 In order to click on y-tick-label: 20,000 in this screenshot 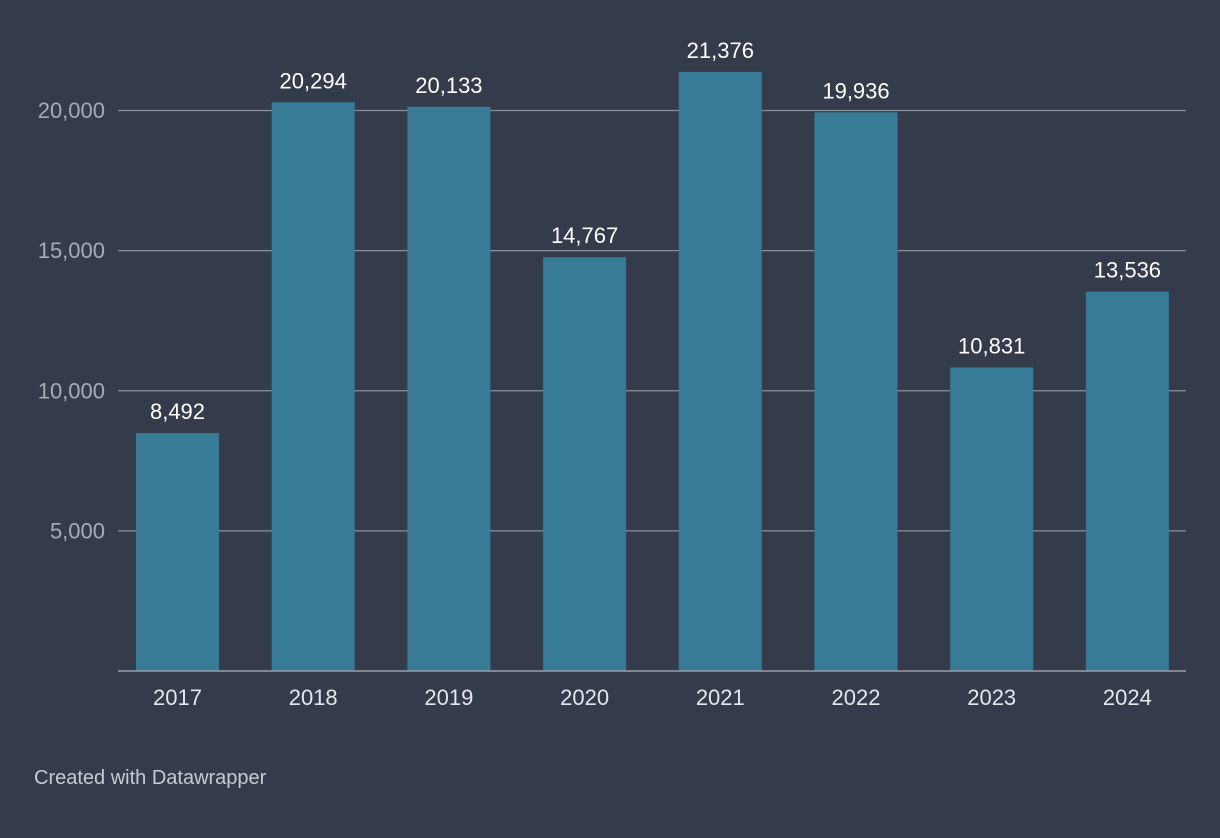, I will do `click(71, 110)`.